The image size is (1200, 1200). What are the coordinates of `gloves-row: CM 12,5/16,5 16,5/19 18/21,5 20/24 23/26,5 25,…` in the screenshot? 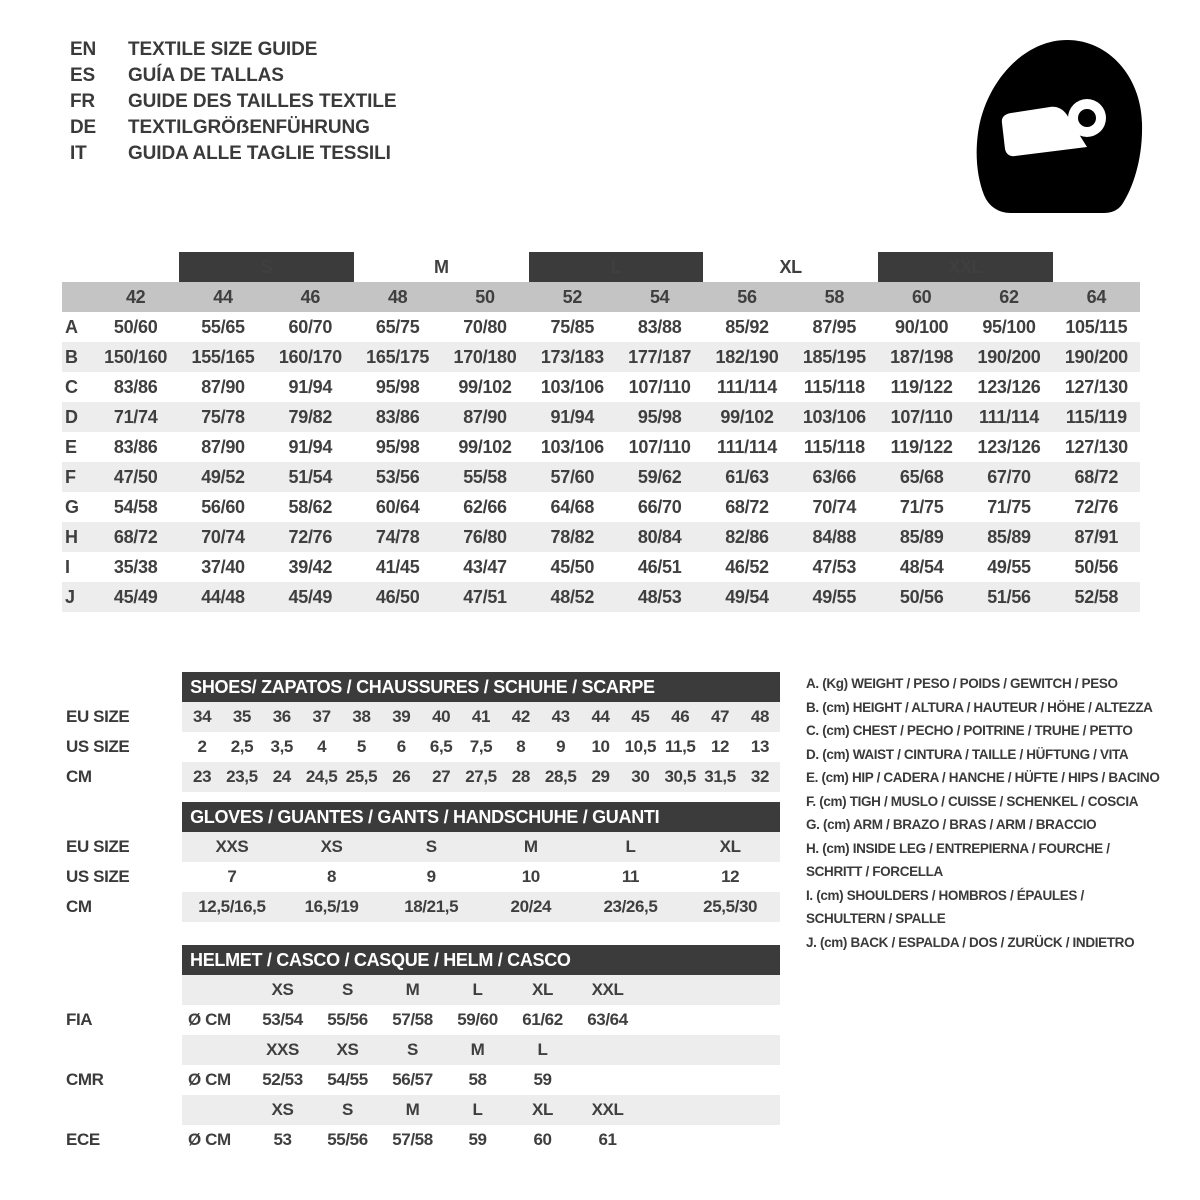 It's located at (421, 907).